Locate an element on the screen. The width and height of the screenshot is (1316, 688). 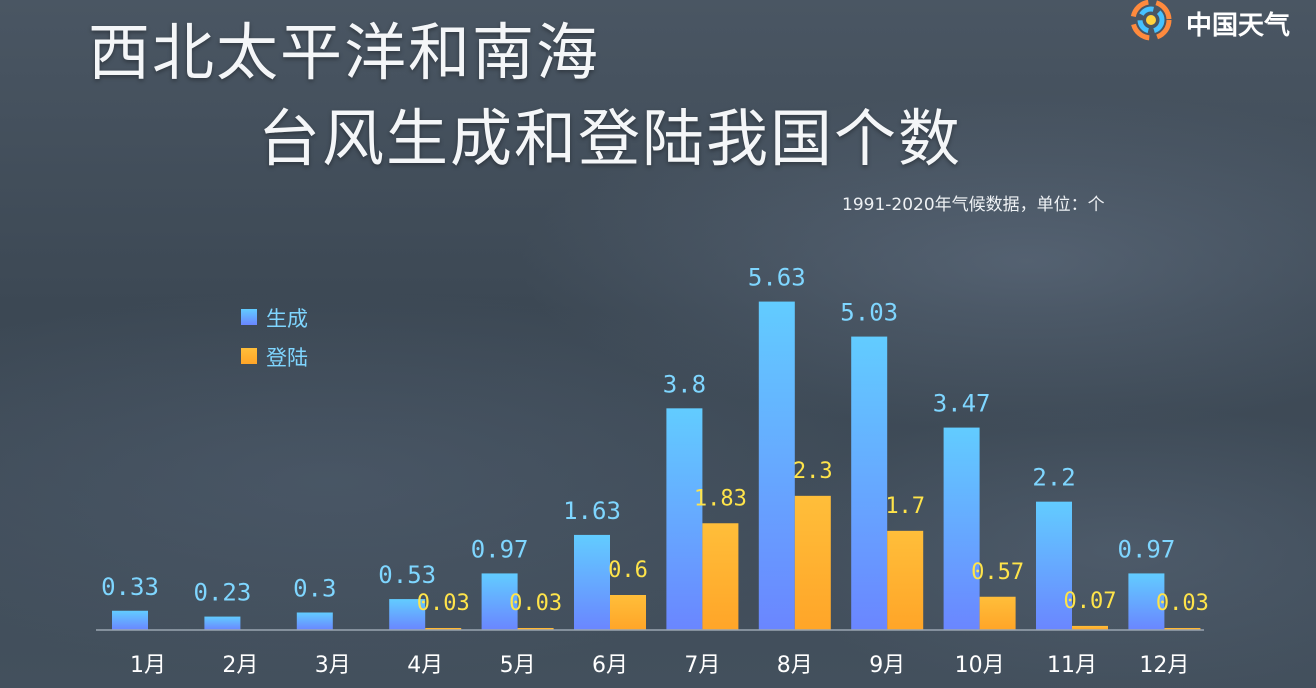
legend-swatch-generated is located at coordinates (249, 317).